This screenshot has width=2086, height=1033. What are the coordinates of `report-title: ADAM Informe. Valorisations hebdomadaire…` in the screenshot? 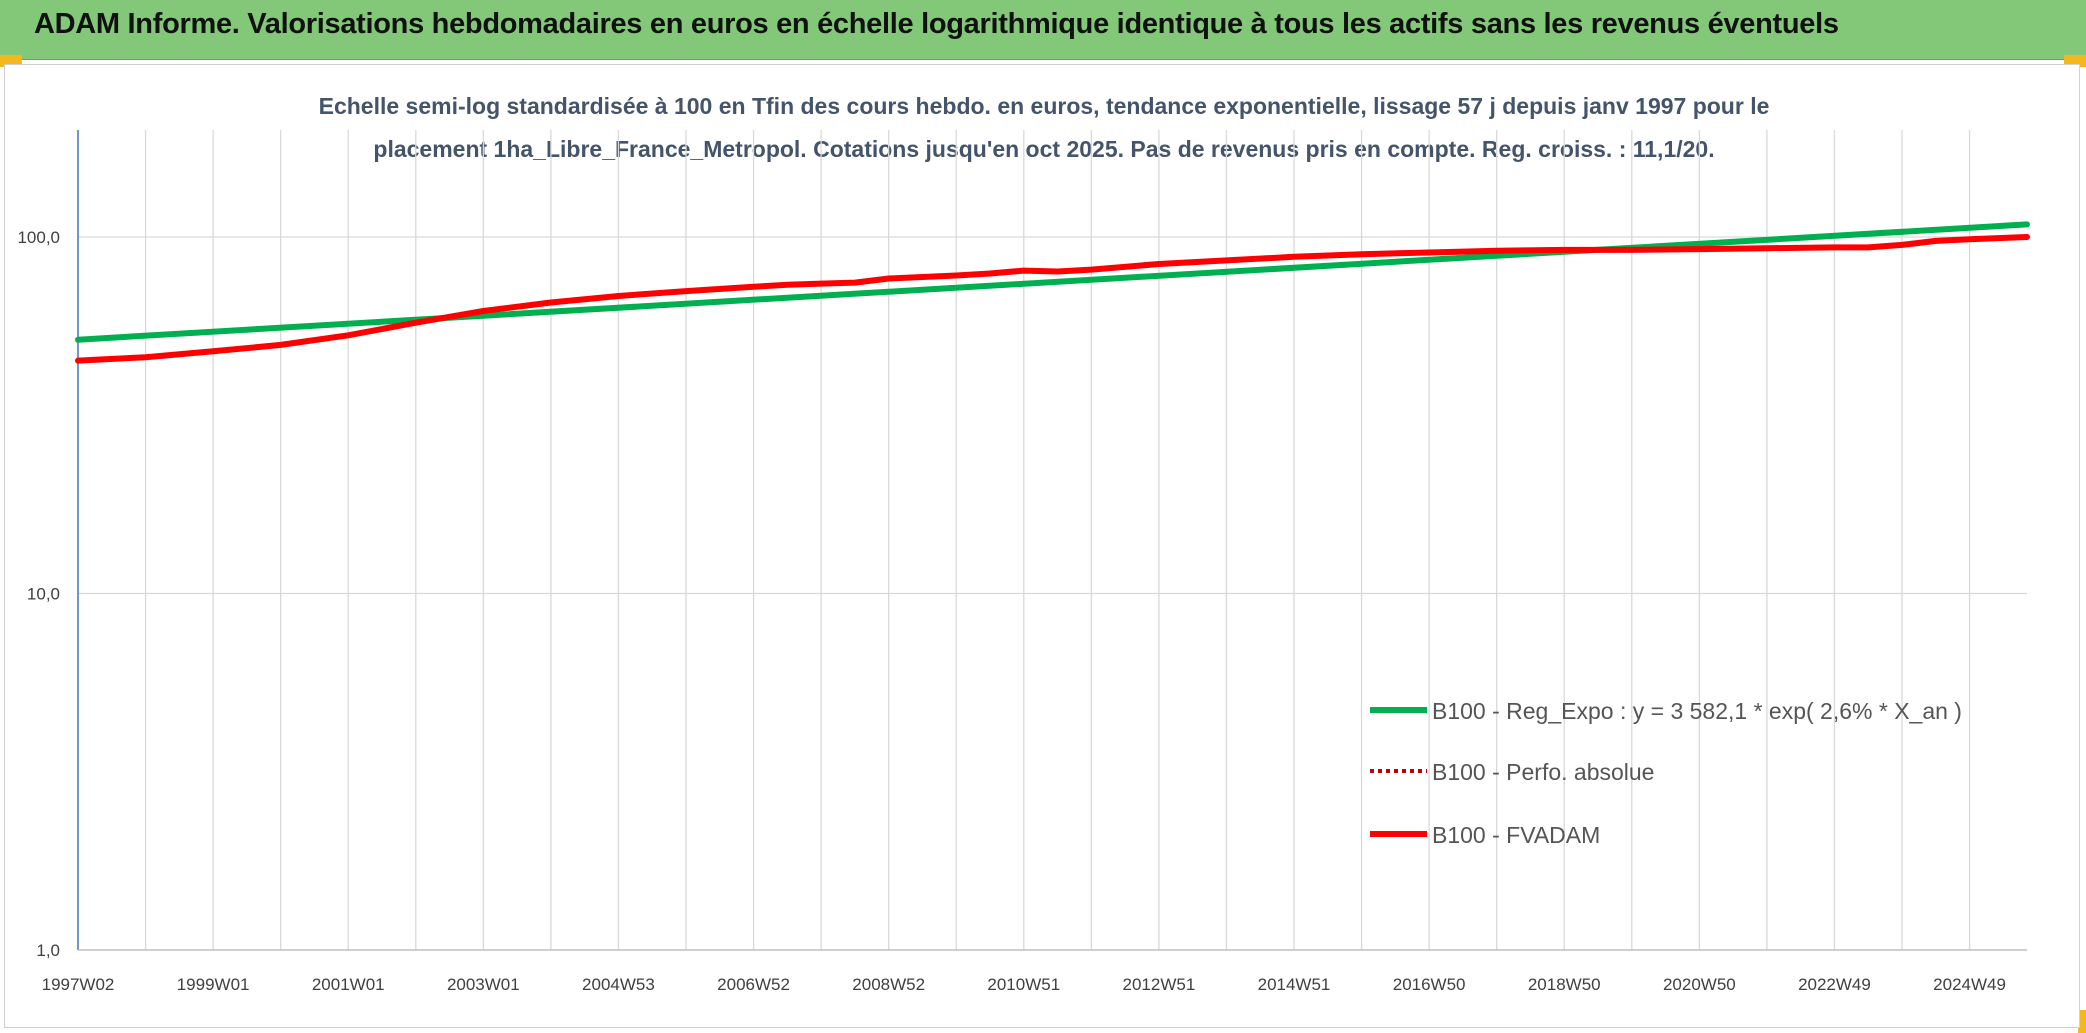 It's located at (936, 24).